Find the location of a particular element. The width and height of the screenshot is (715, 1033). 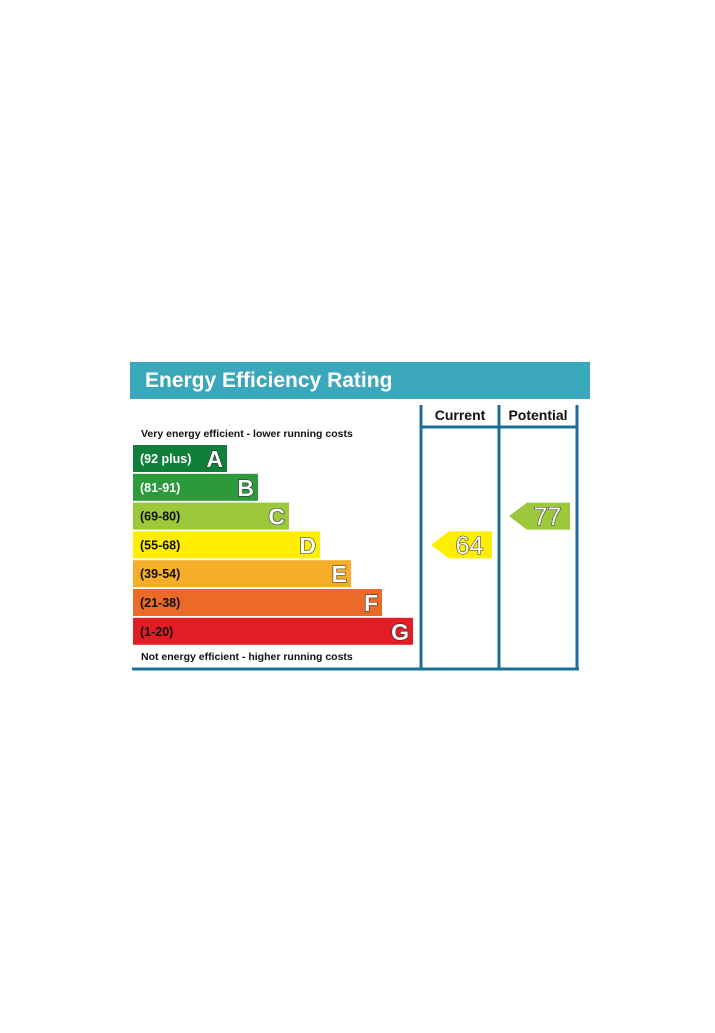

band-c-bar is located at coordinates (211, 516).